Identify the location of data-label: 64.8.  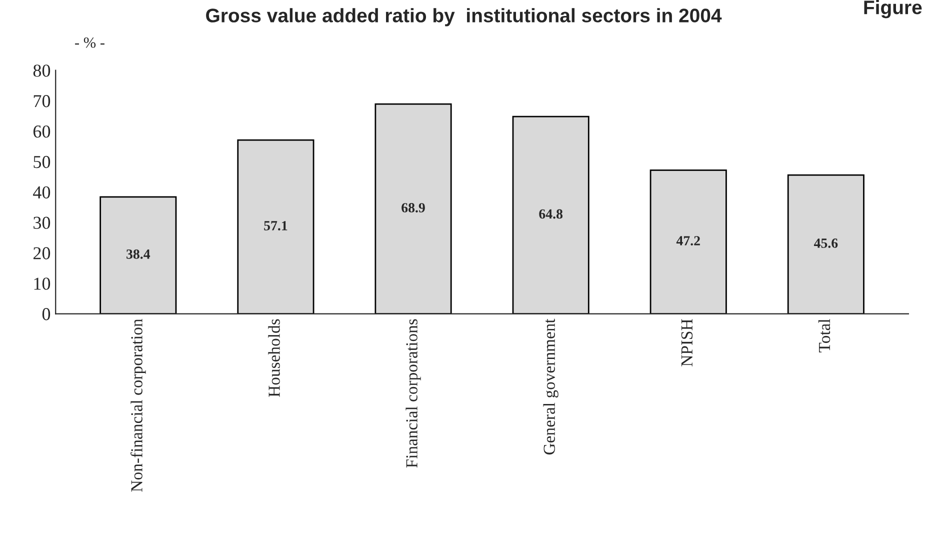
(551, 214).